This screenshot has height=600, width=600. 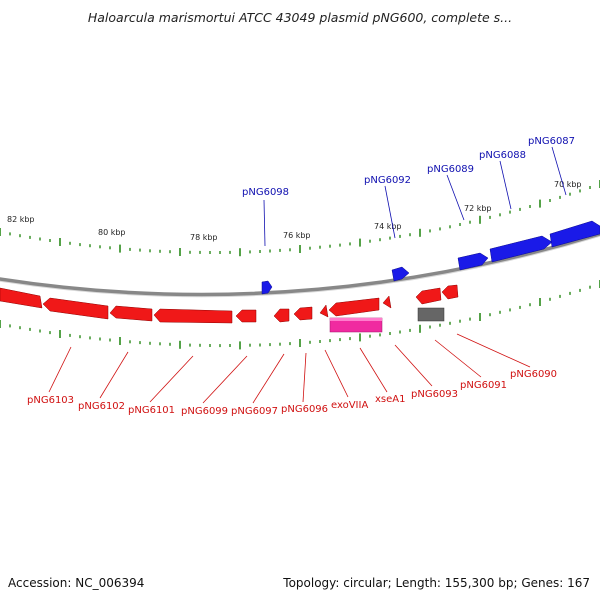 What do you see at coordinates (356, 319) in the screenshot?
I see `gene-rna-magenta-shade` at bounding box center [356, 319].